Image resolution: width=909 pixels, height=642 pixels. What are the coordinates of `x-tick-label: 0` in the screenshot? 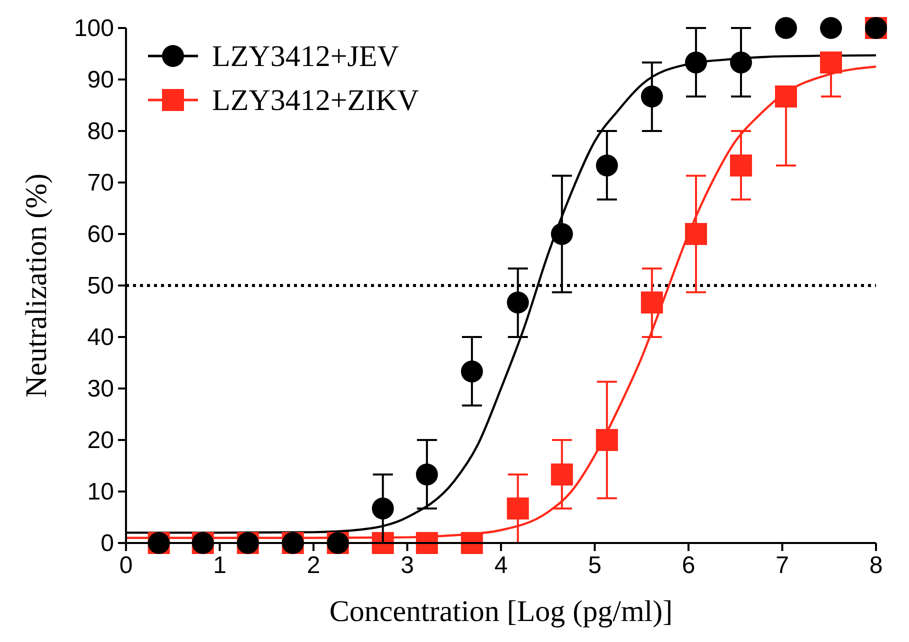 It's located at (126, 565).